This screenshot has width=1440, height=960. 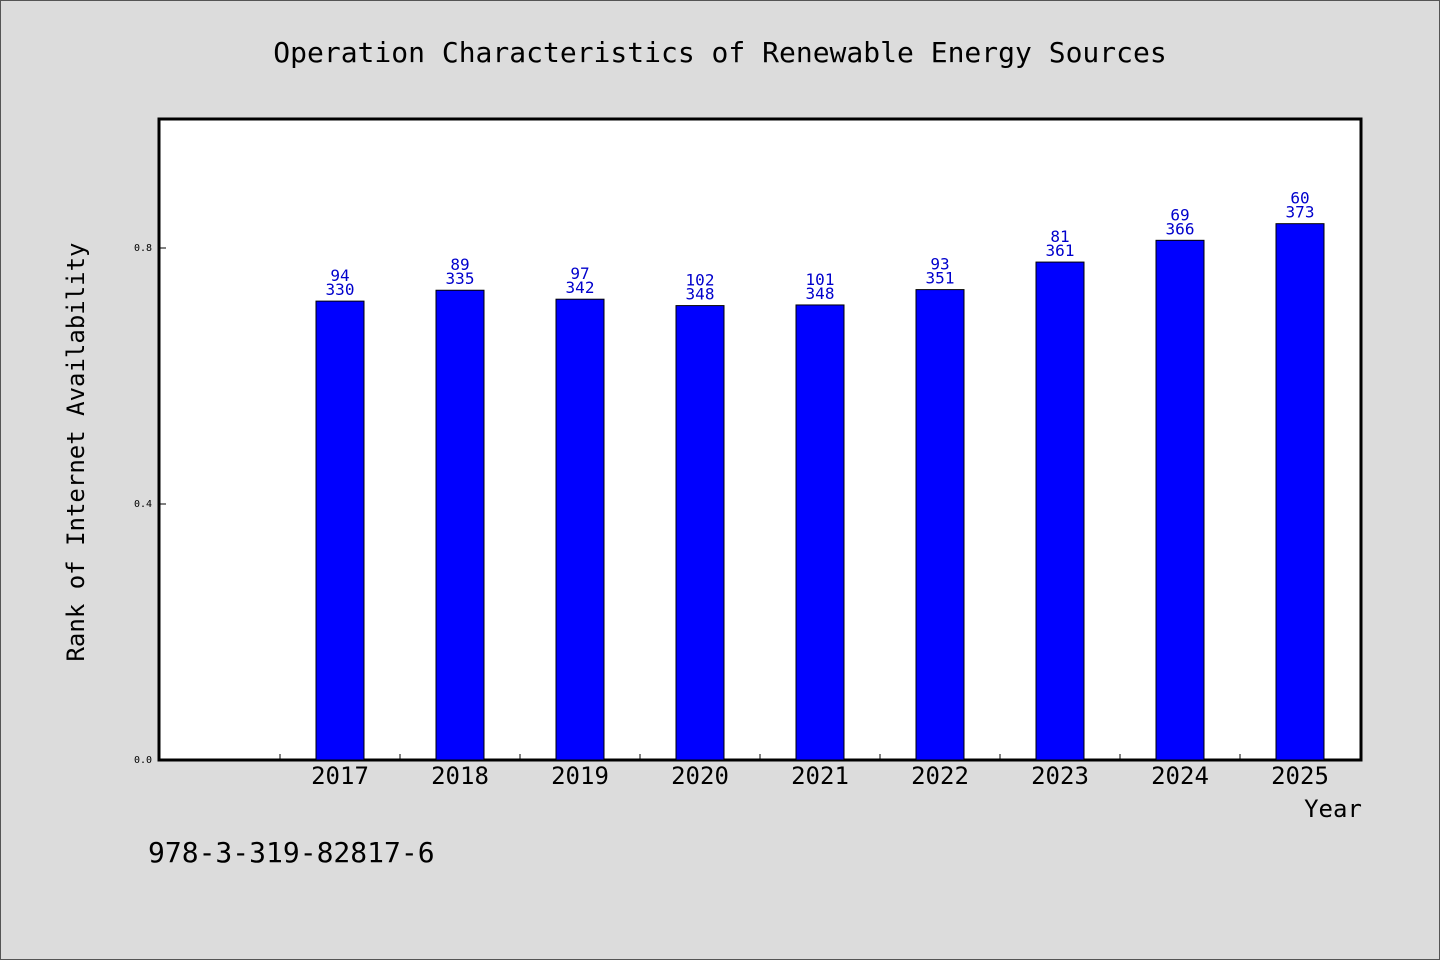 I want to click on x-axis: 2017 2018 2019 2020 2021 2022 2023 2024 2025, so click(x=804, y=772).